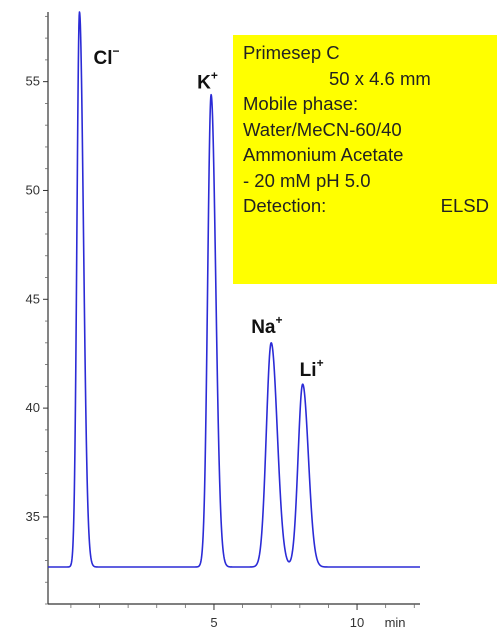  I want to click on y-tick-label: 35, so click(33, 516).